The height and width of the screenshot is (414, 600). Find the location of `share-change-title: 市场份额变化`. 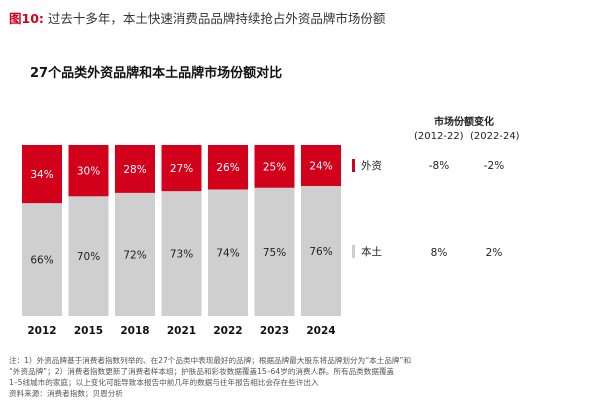

share-change-title: 市场份额变化 is located at coordinates (464, 122).